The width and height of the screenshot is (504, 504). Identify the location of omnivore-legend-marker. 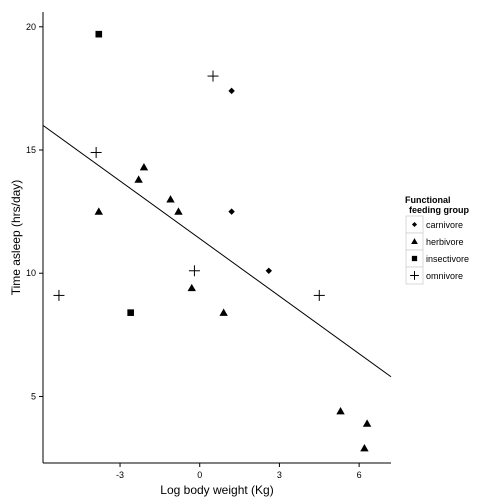
(414, 275).